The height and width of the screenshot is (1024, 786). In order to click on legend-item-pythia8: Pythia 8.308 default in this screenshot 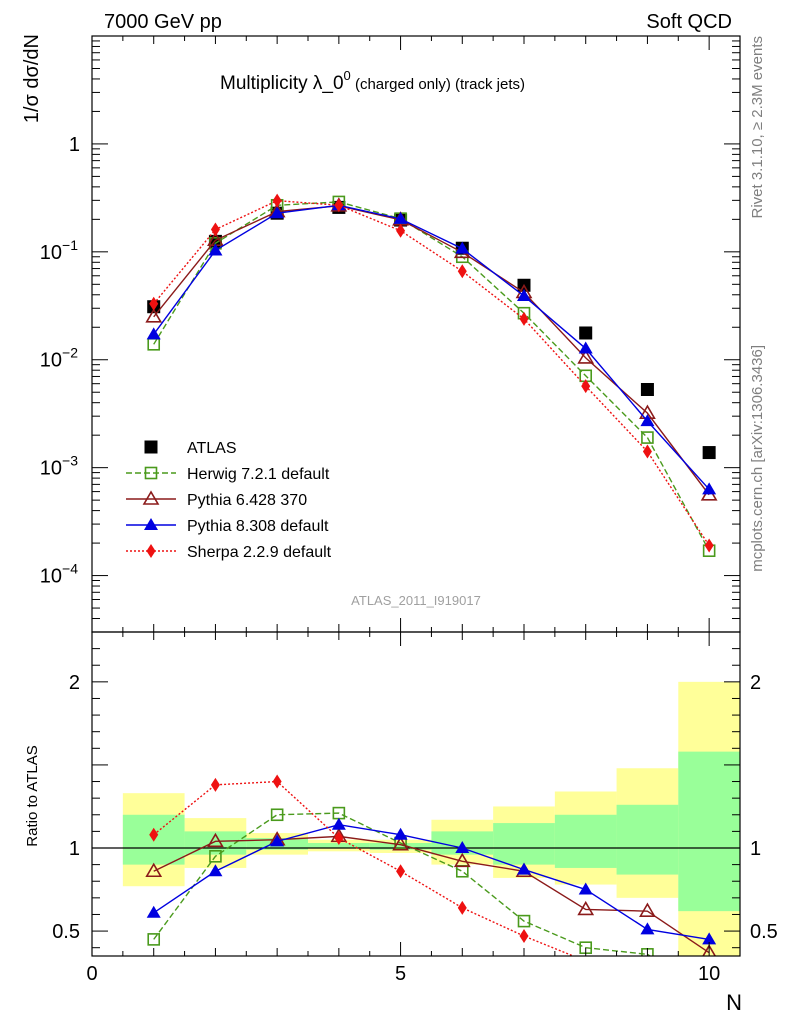, I will do `click(227, 526)`.